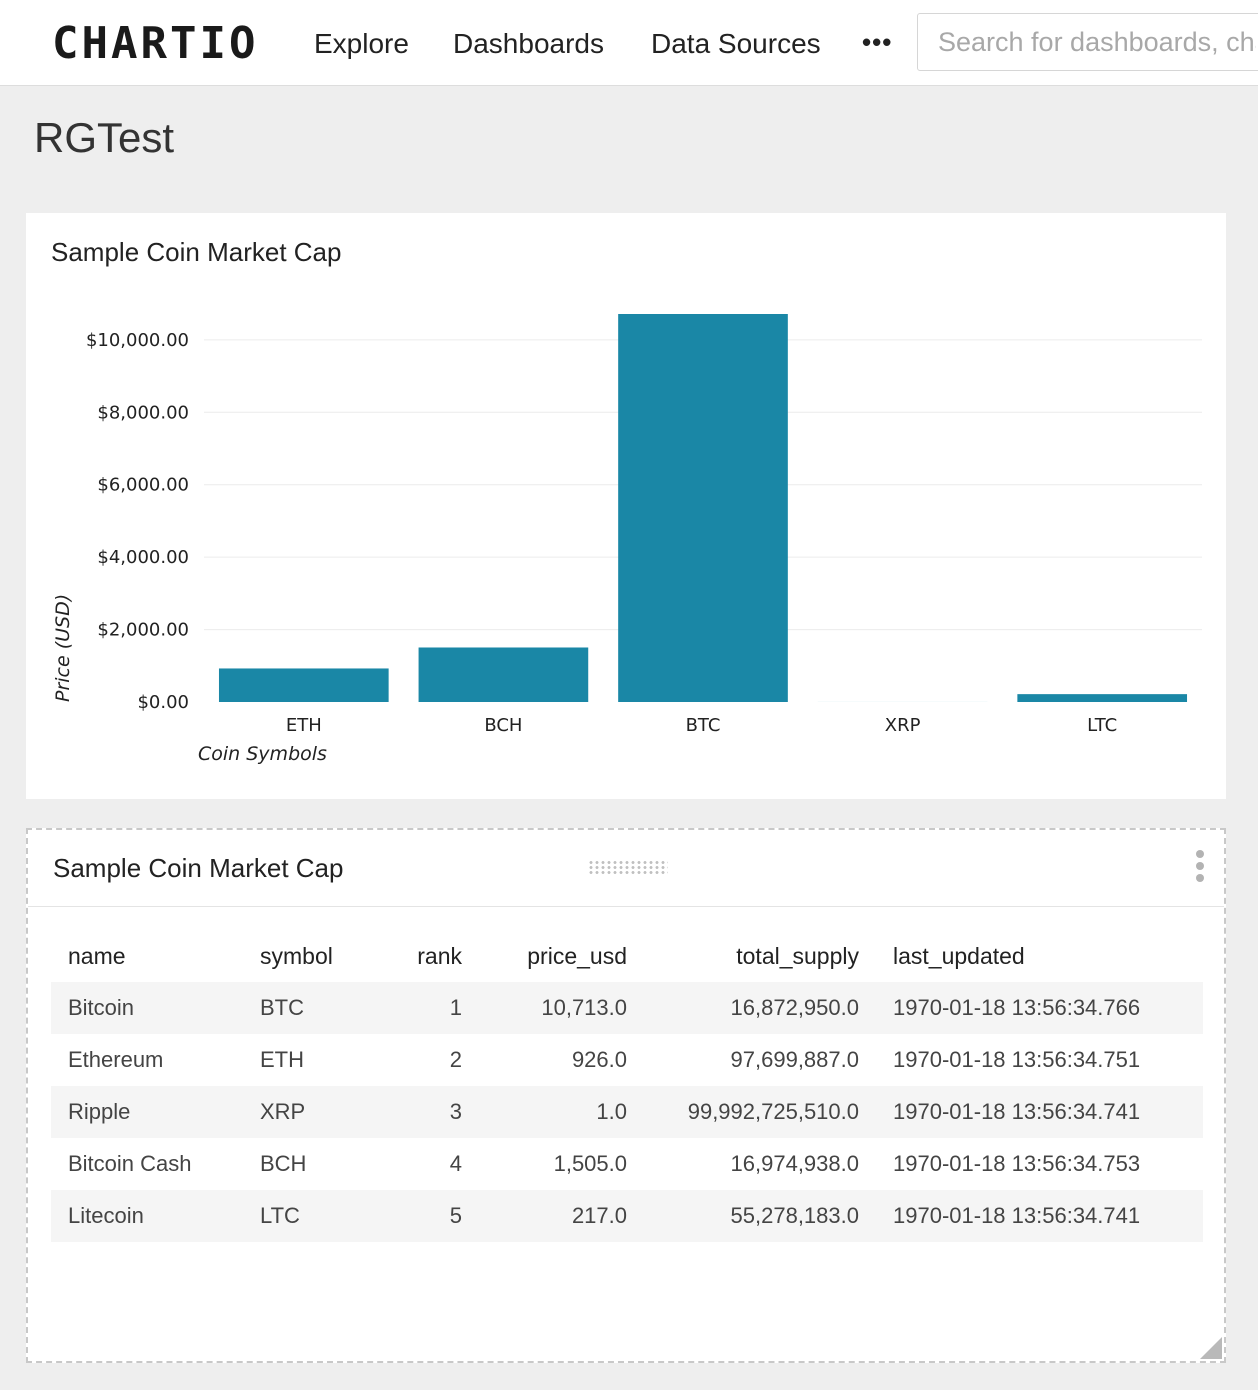  Describe the element at coordinates (628, 867) in the screenshot. I see `drag-handle-icon` at that location.